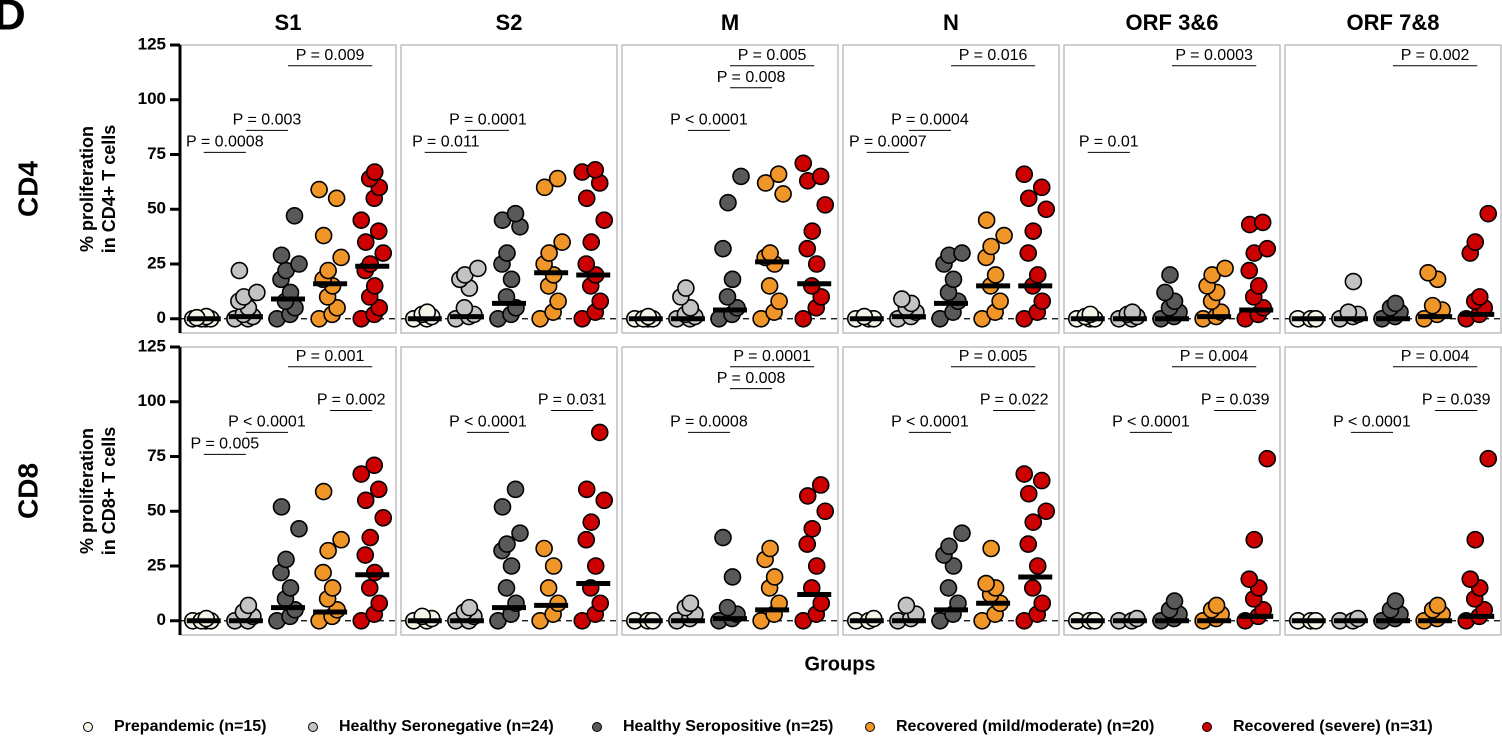  What do you see at coordinates (509, 22) in the screenshot?
I see `panel-title: S2` at bounding box center [509, 22].